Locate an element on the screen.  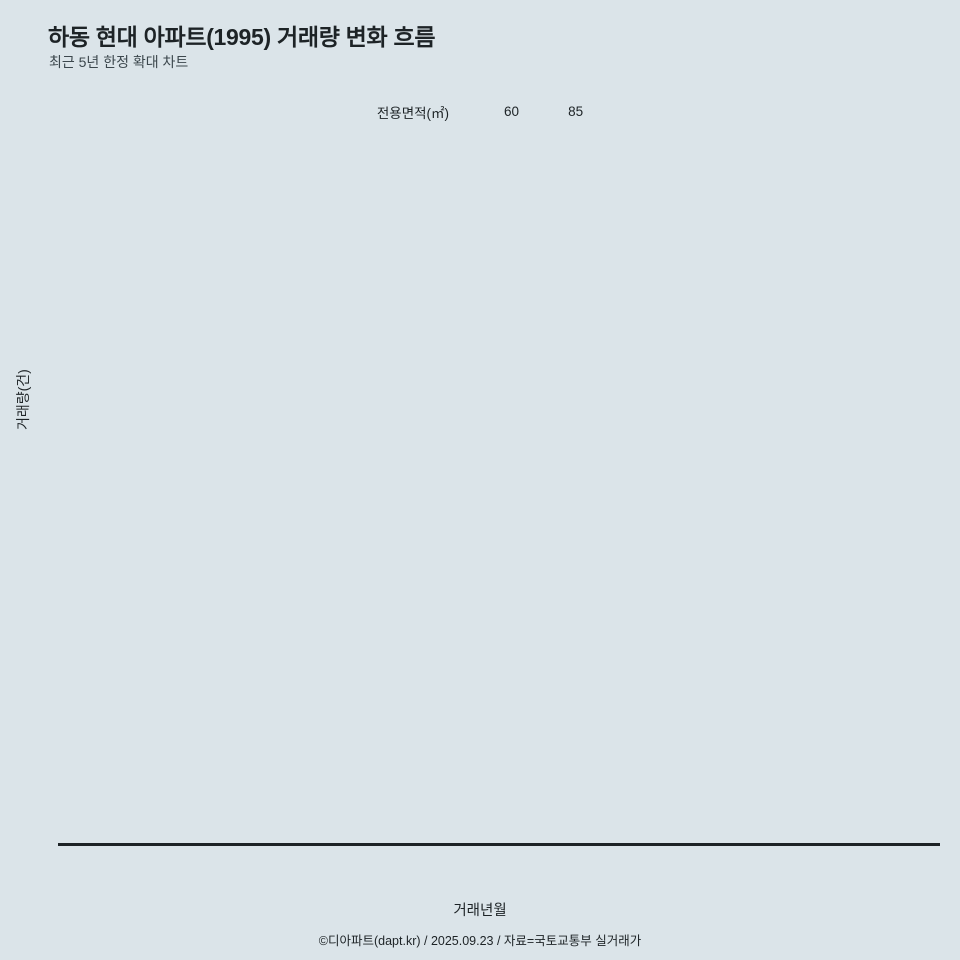
legend-title: 전용면적(㎡) is located at coordinates (413, 113).